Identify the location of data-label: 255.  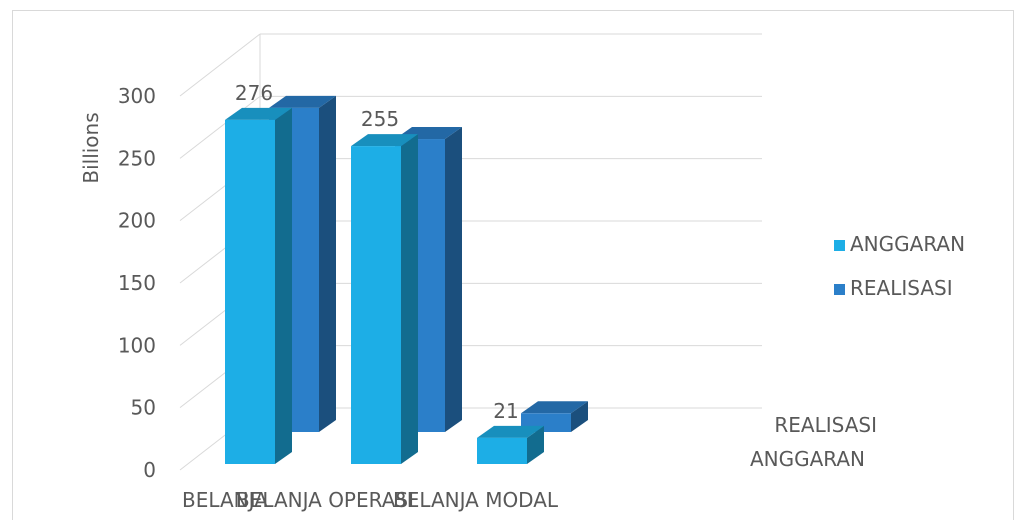
(380, 119).